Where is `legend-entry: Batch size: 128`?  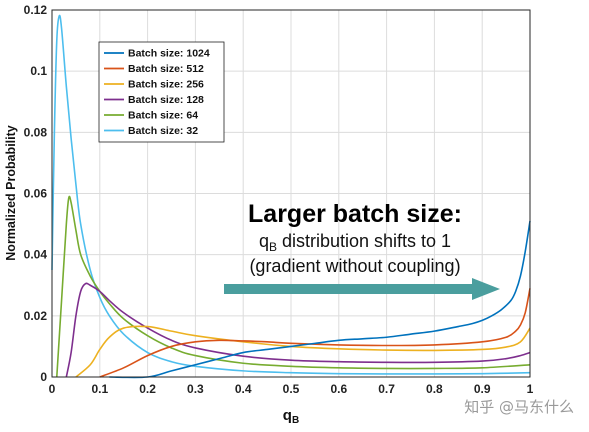
legend-entry: Batch size: 128 is located at coordinates (166, 100).